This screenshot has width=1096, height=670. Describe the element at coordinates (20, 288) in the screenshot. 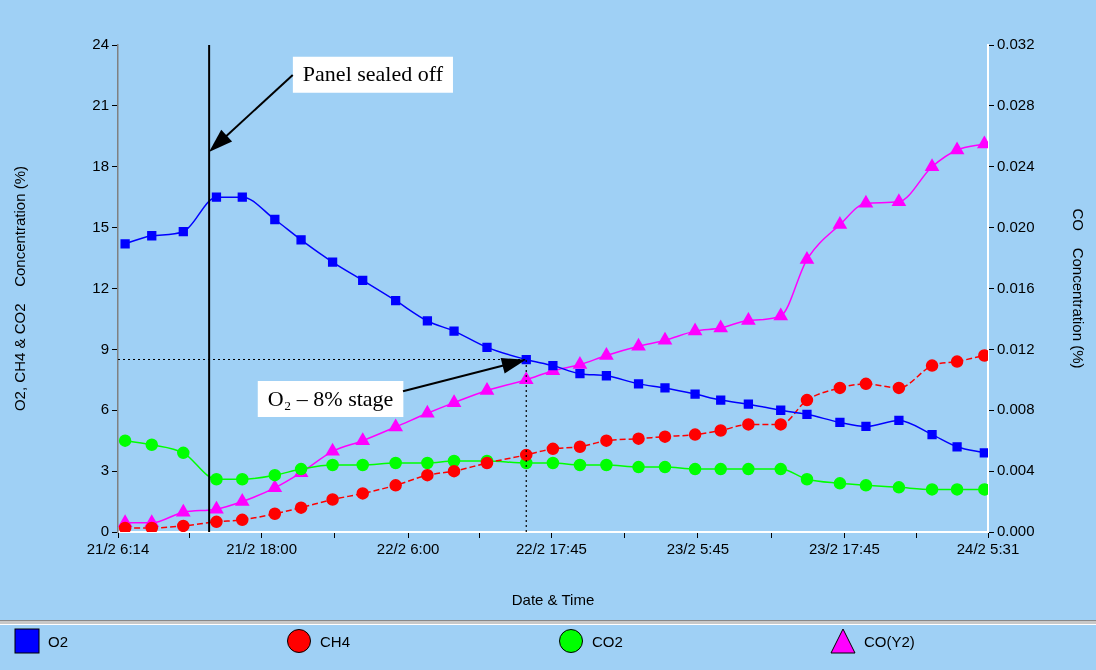

I see `y-axis-title: O2, CH4 & CO2 Concentration (%)` at that location.